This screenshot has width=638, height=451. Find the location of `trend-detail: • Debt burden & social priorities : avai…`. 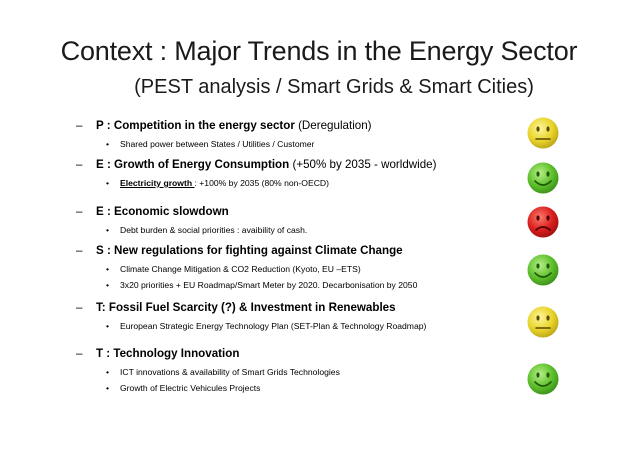

trend-detail: • Debt burden & social priorities : avai… is located at coordinates (311, 230).